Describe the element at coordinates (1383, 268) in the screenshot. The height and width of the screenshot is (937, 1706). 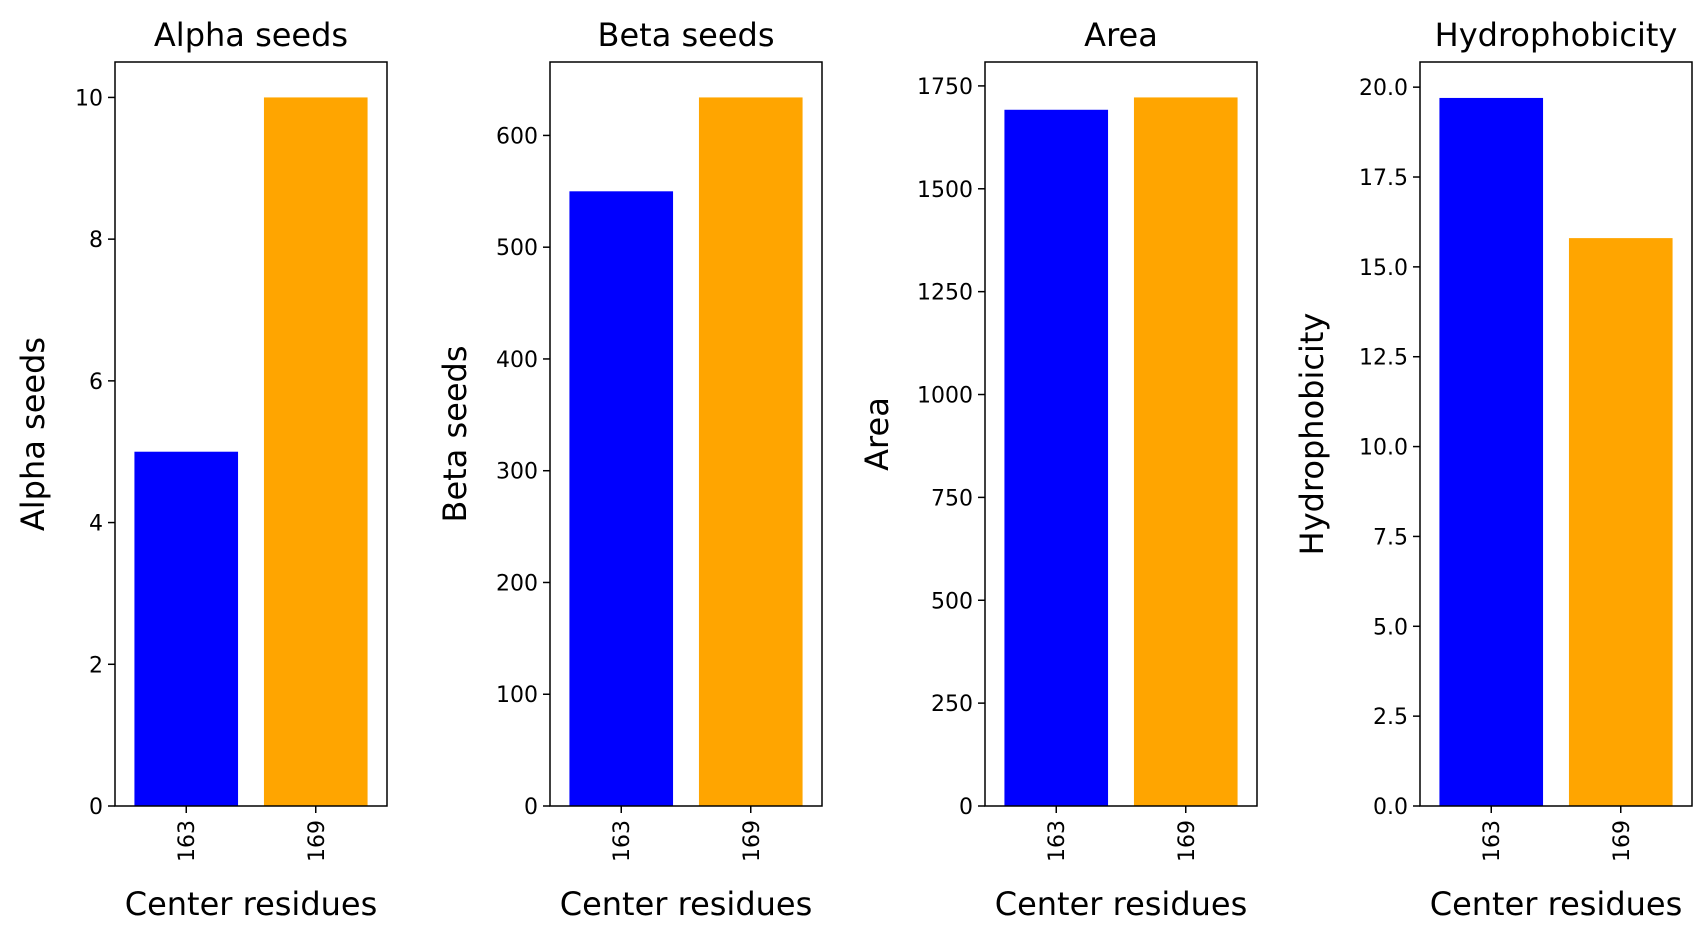
I see `y-tick-label: 15.0` at that location.